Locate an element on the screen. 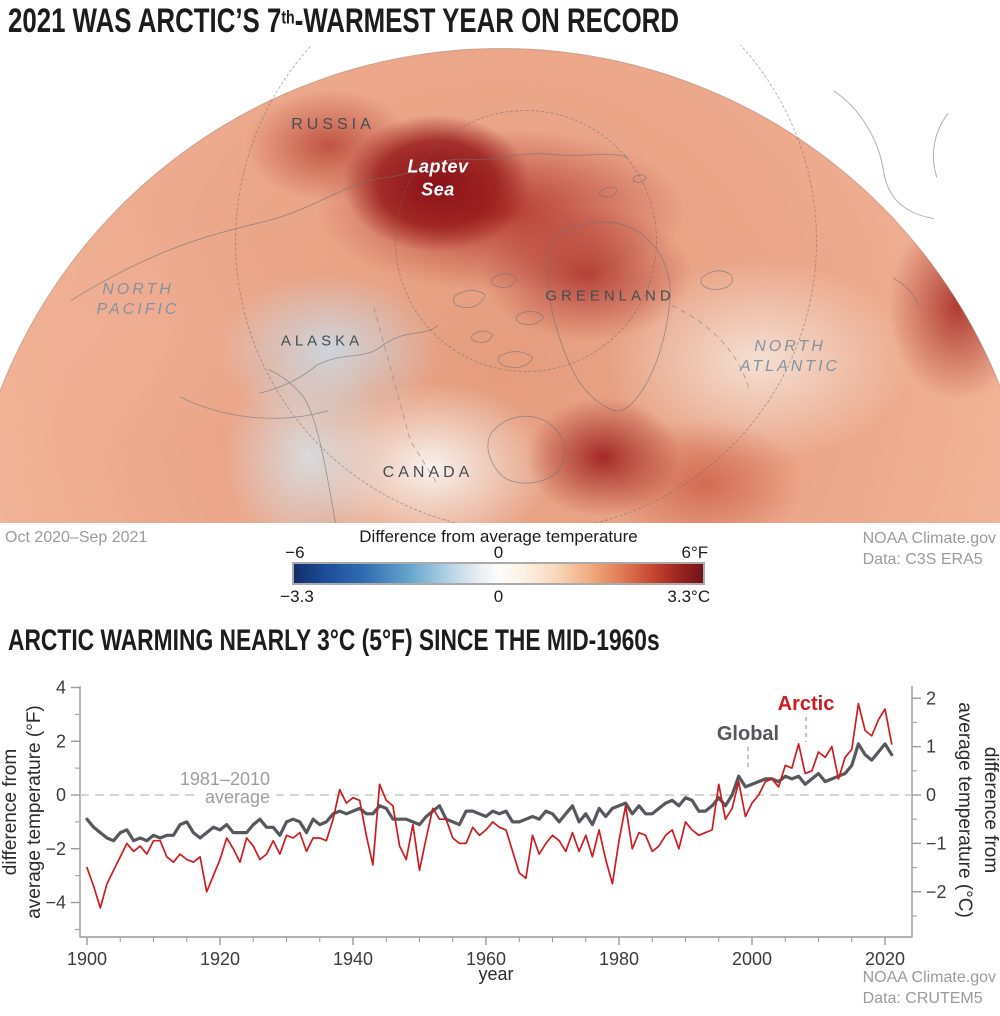 This screenshot has height=1016, width=1000. label-north-atlantic: NORTH ATLANTIC is located at coordinates (790, 356).